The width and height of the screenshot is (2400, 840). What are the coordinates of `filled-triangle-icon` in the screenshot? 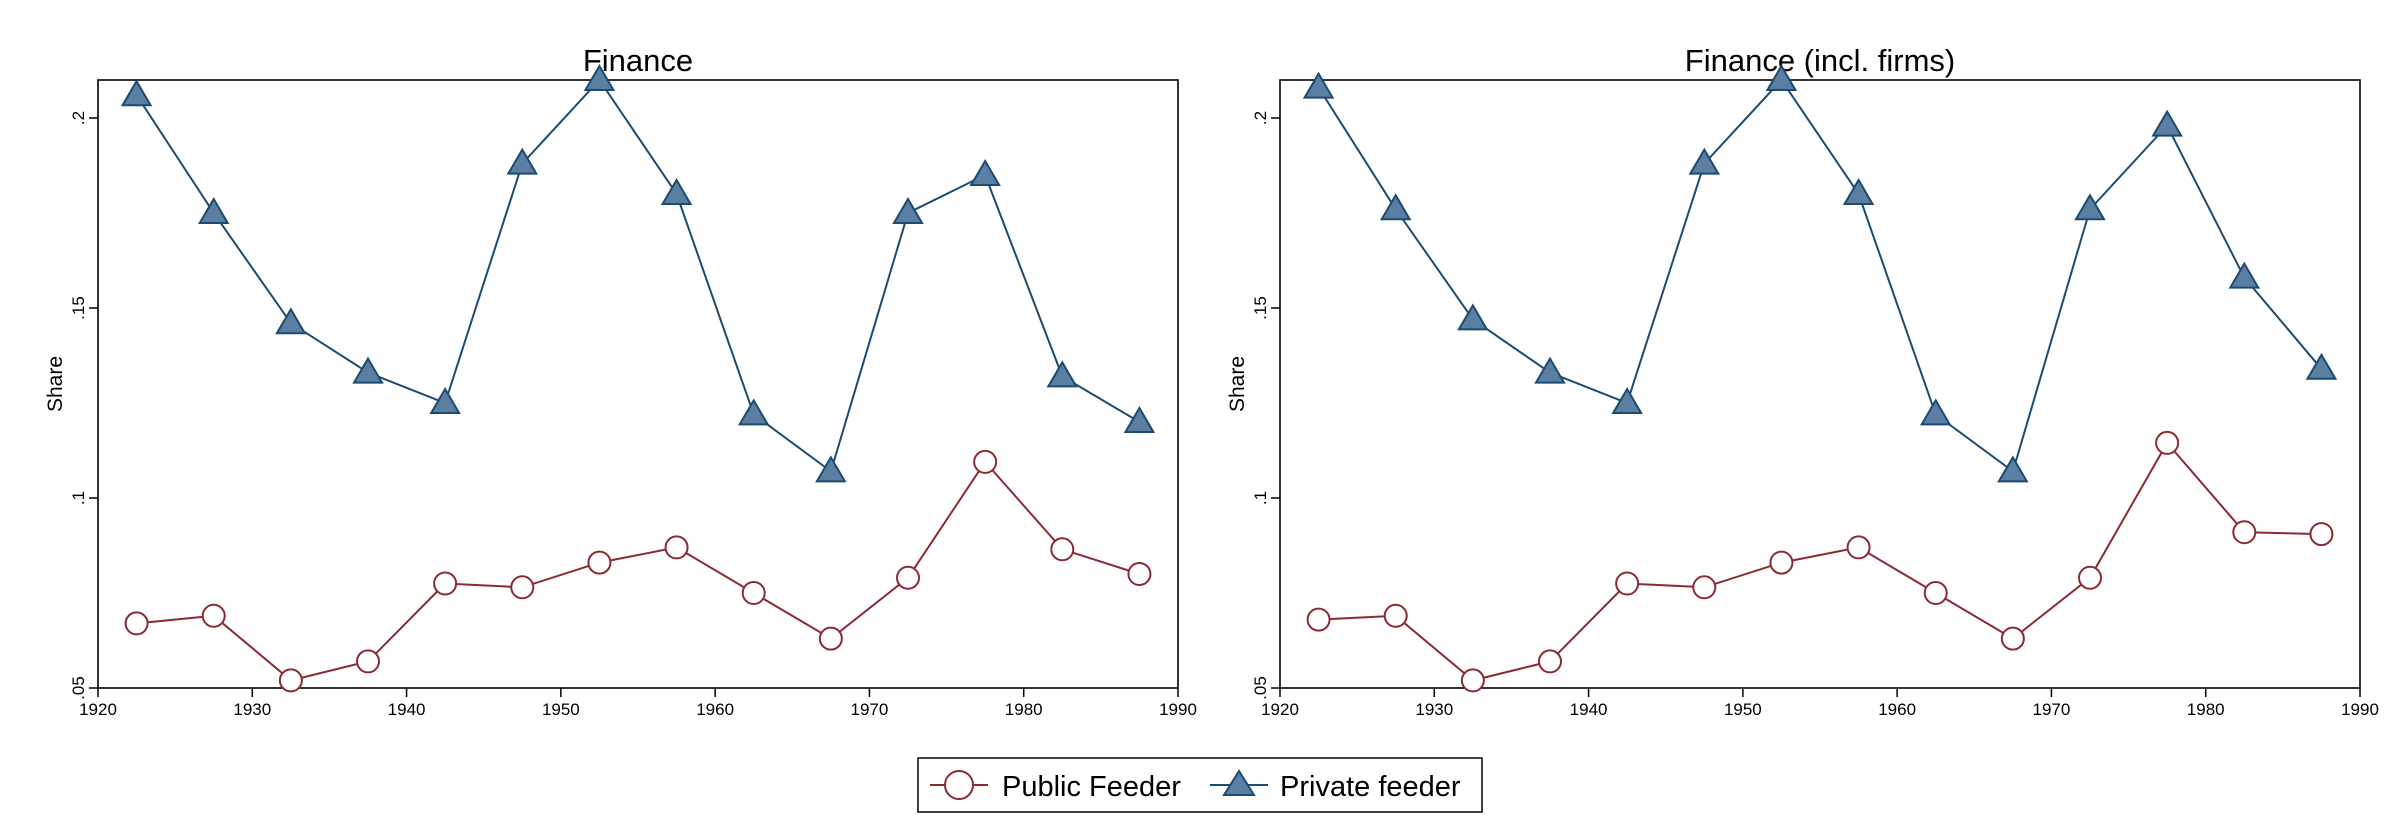 It's located at (1239, 782).